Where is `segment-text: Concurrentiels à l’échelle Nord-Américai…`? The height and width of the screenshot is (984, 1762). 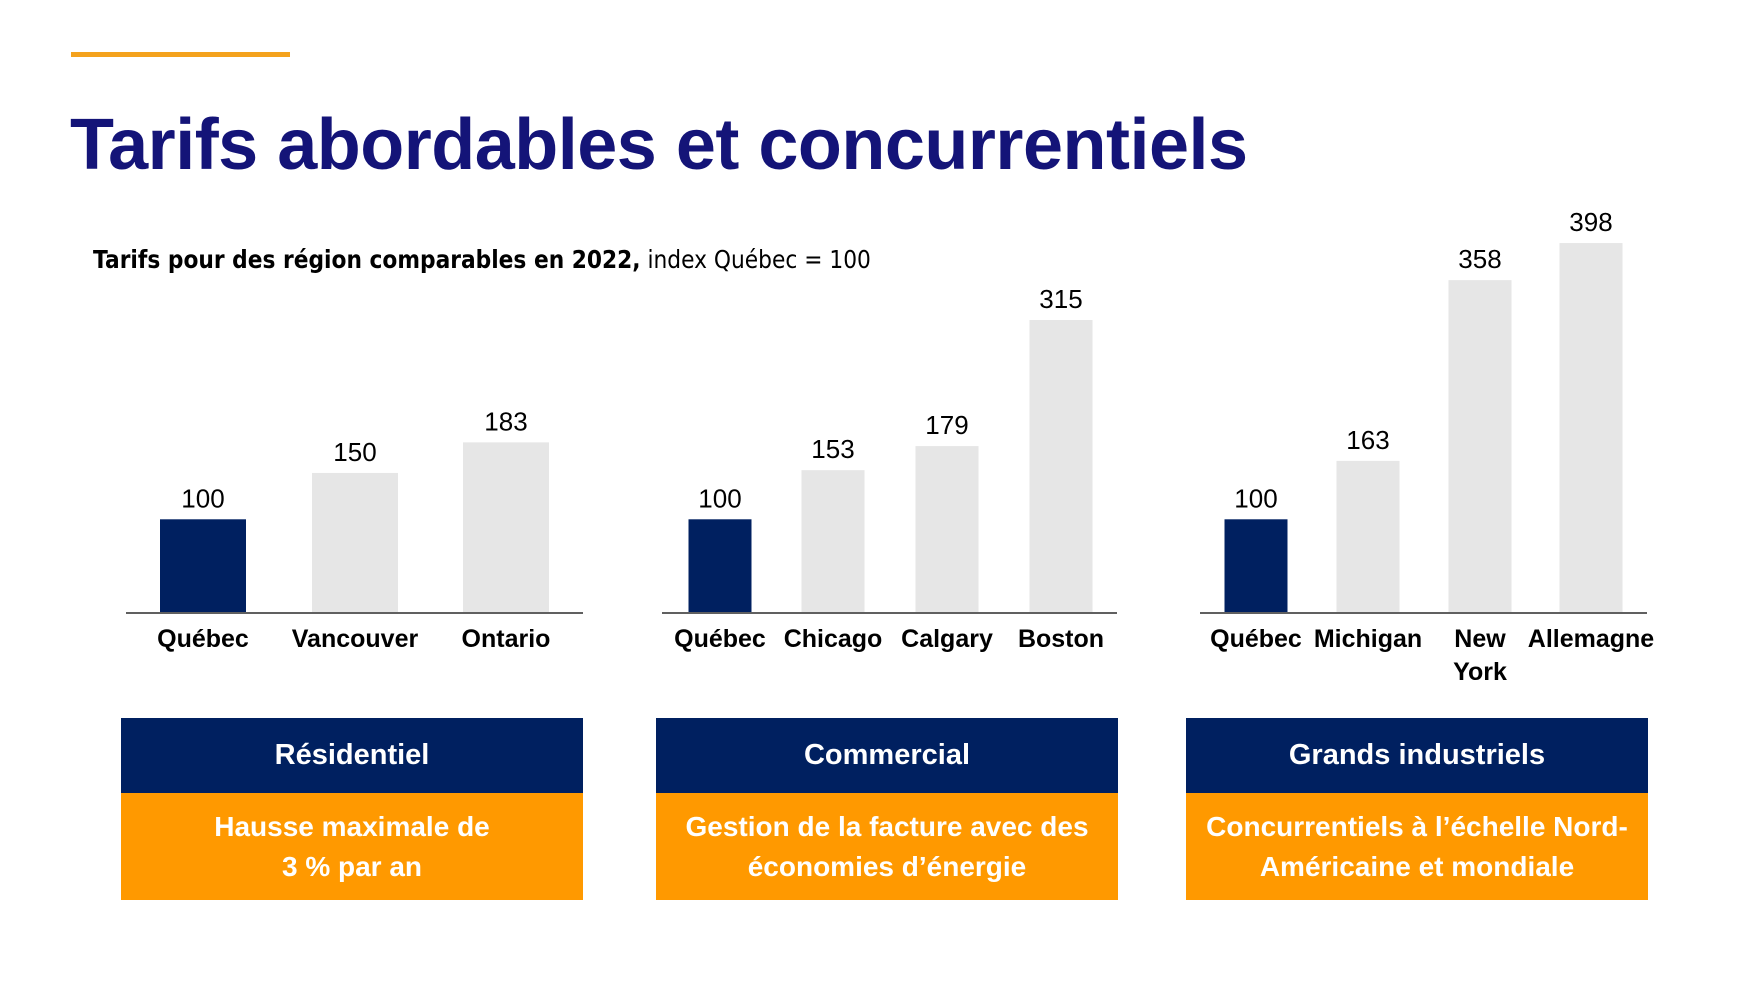
segment-text: Concurrentiels à l’échelle Nord-Américai… is located at coordinates (1417, 846).